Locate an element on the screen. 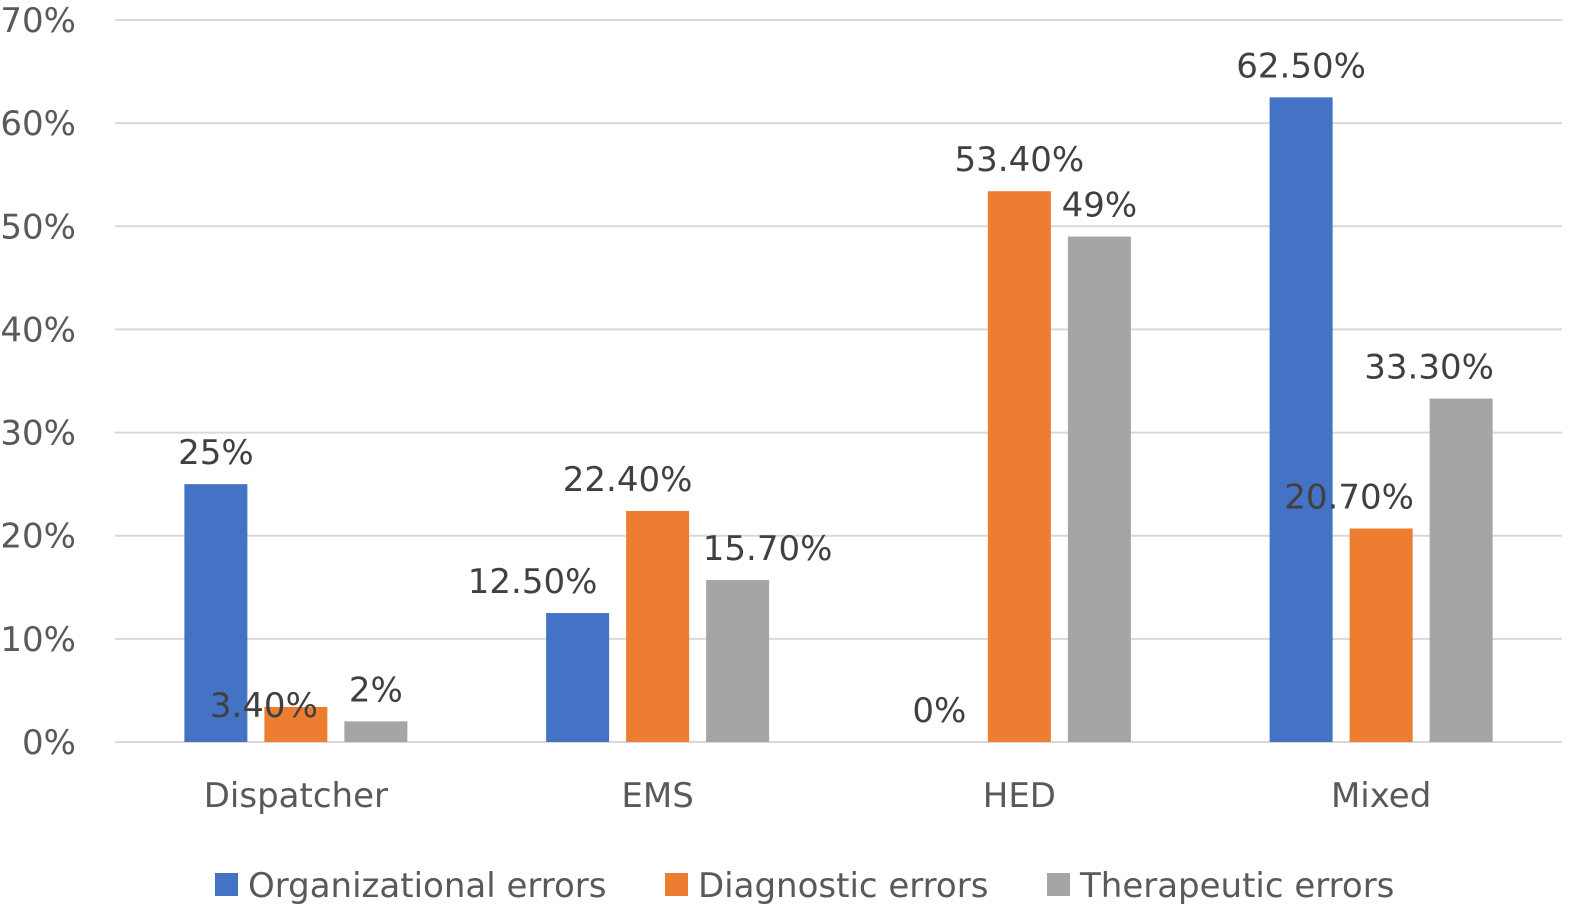 Image resolution: width=1583 pixels, height=921 pixels. legend-label: Organizational errors is located at coordinates (427, 886).